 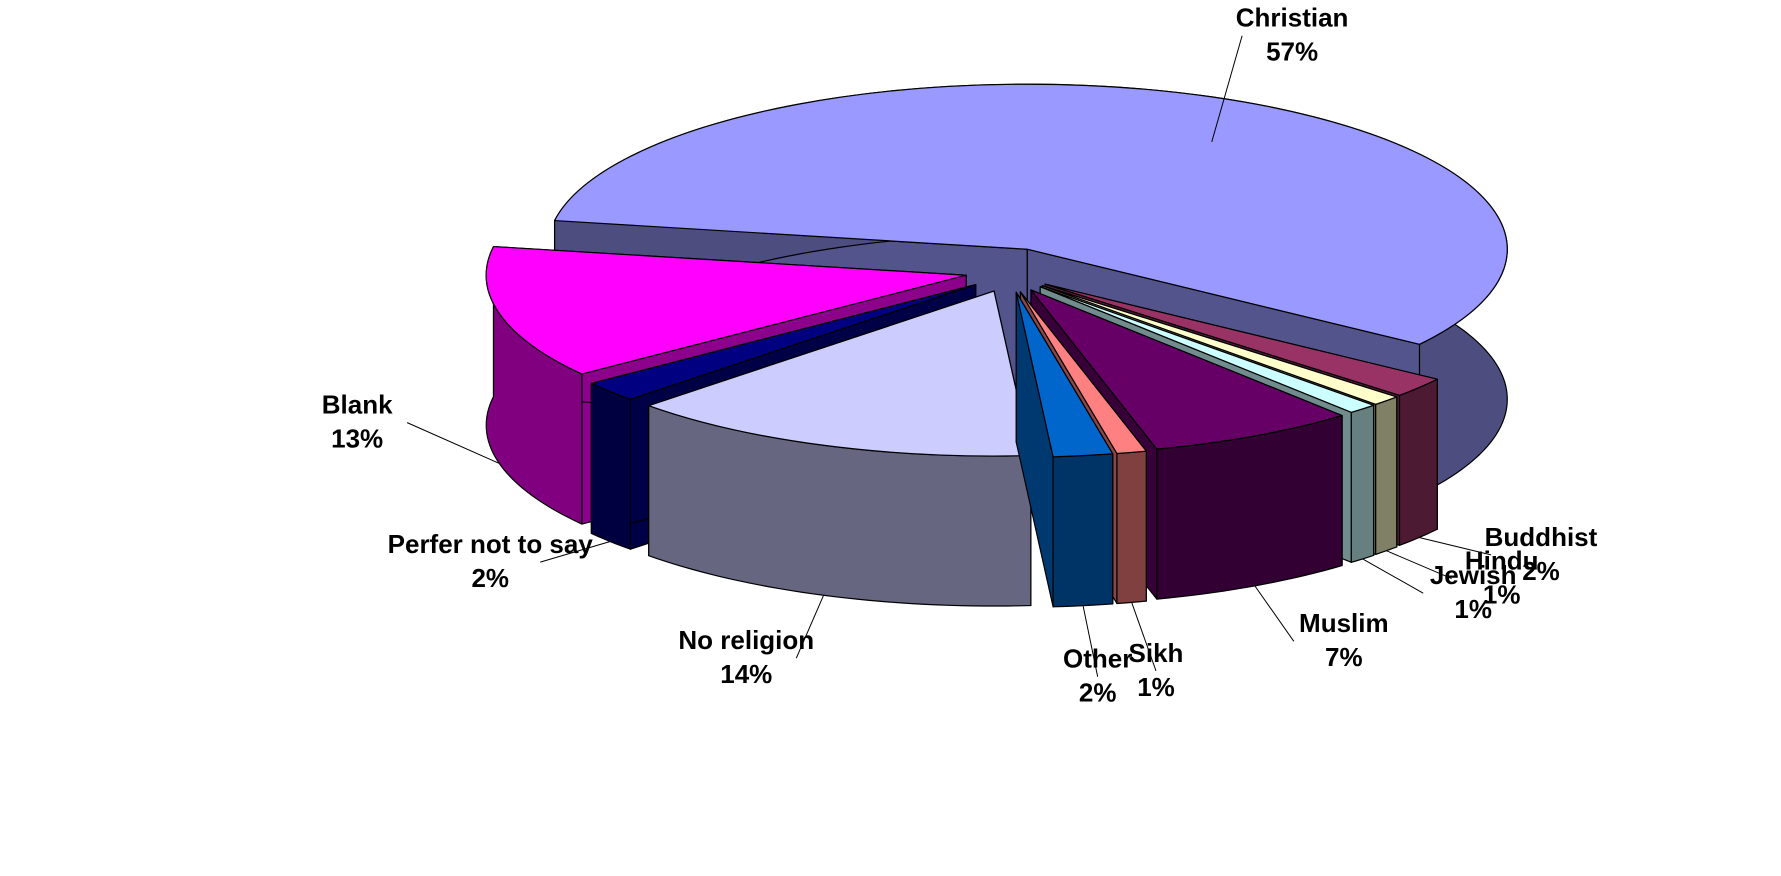 I want to click on slice-label: Blank, so click(x=357, y=405).